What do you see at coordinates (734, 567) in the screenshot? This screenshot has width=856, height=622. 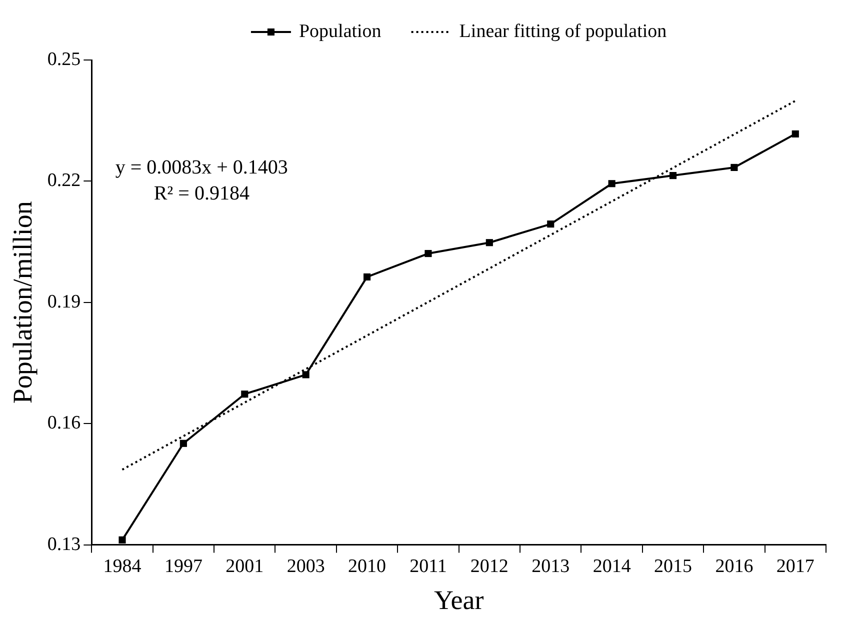 I see `x-tick-label: 2016` at bounding box center [734, 567].